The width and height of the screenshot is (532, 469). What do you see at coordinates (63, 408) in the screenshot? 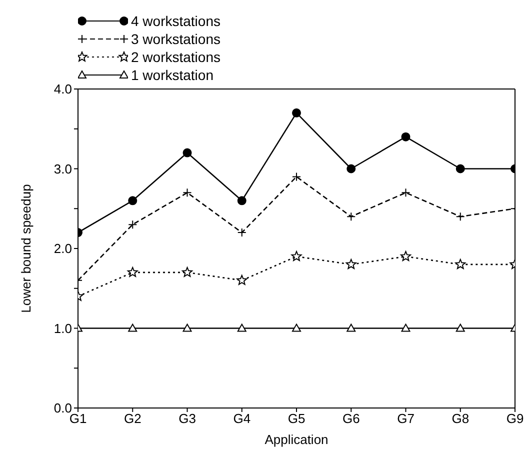
I see `y-tick-label: 0.0` at bounding box center [63, 408].